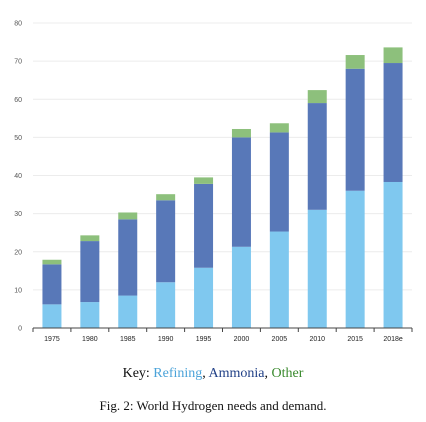  Describe the element at coordinates (128, 257) in the screenshot. I see `bar-ammonia-1985` at that location.